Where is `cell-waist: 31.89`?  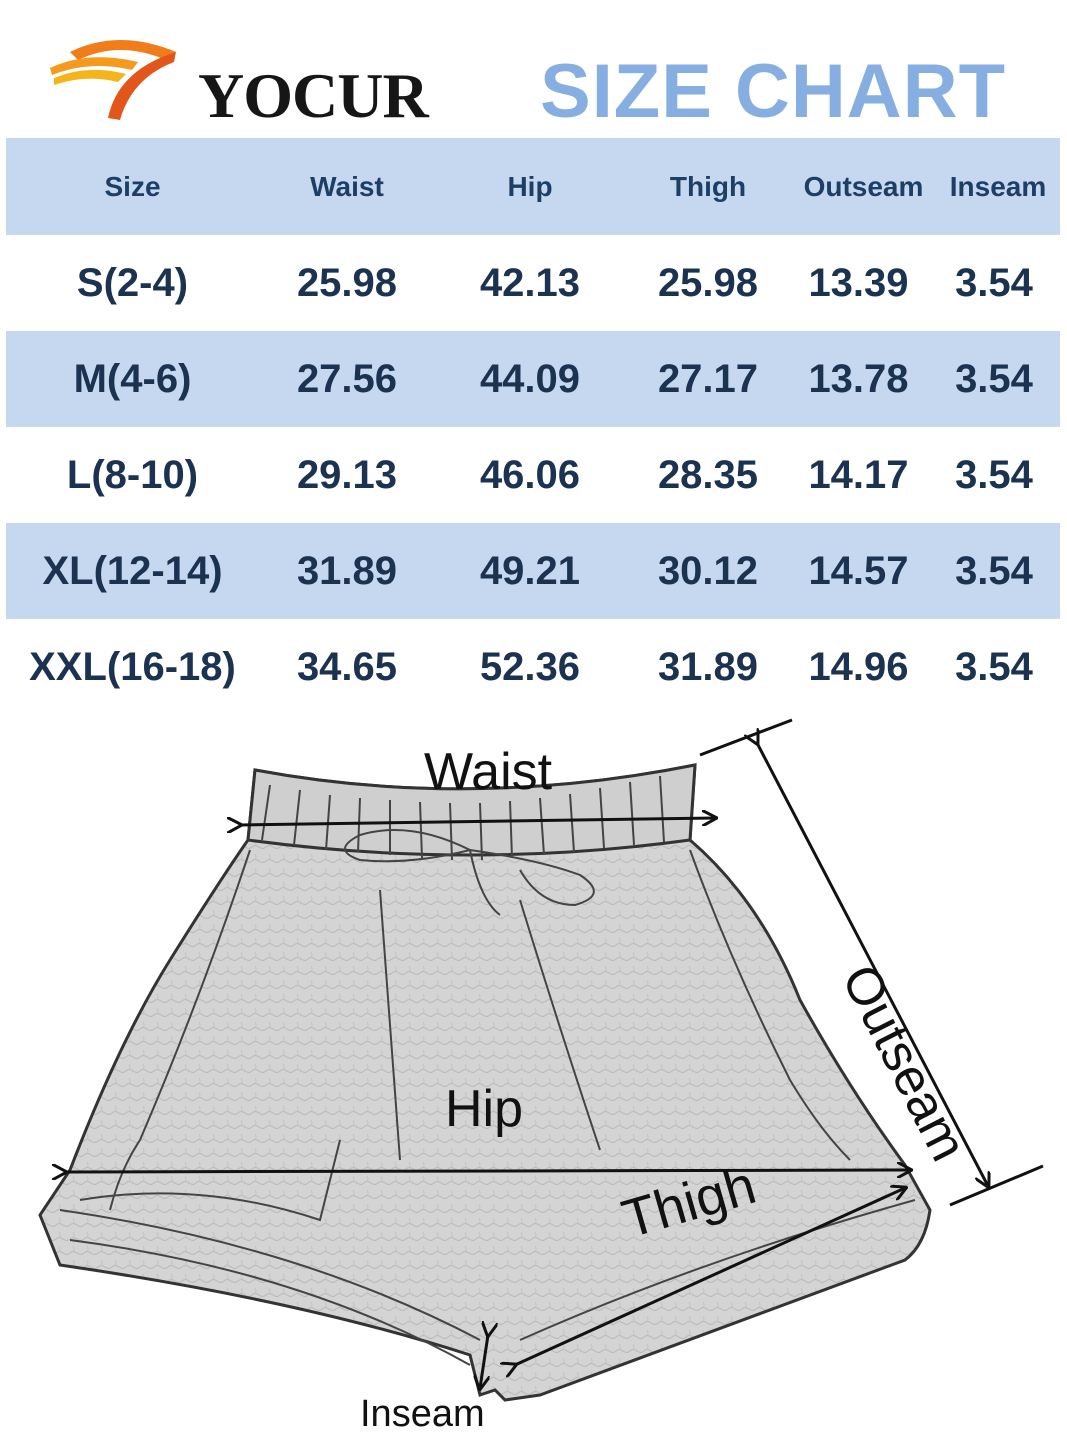 cell-waist: 31.89 is located at coordinates (347, 570).